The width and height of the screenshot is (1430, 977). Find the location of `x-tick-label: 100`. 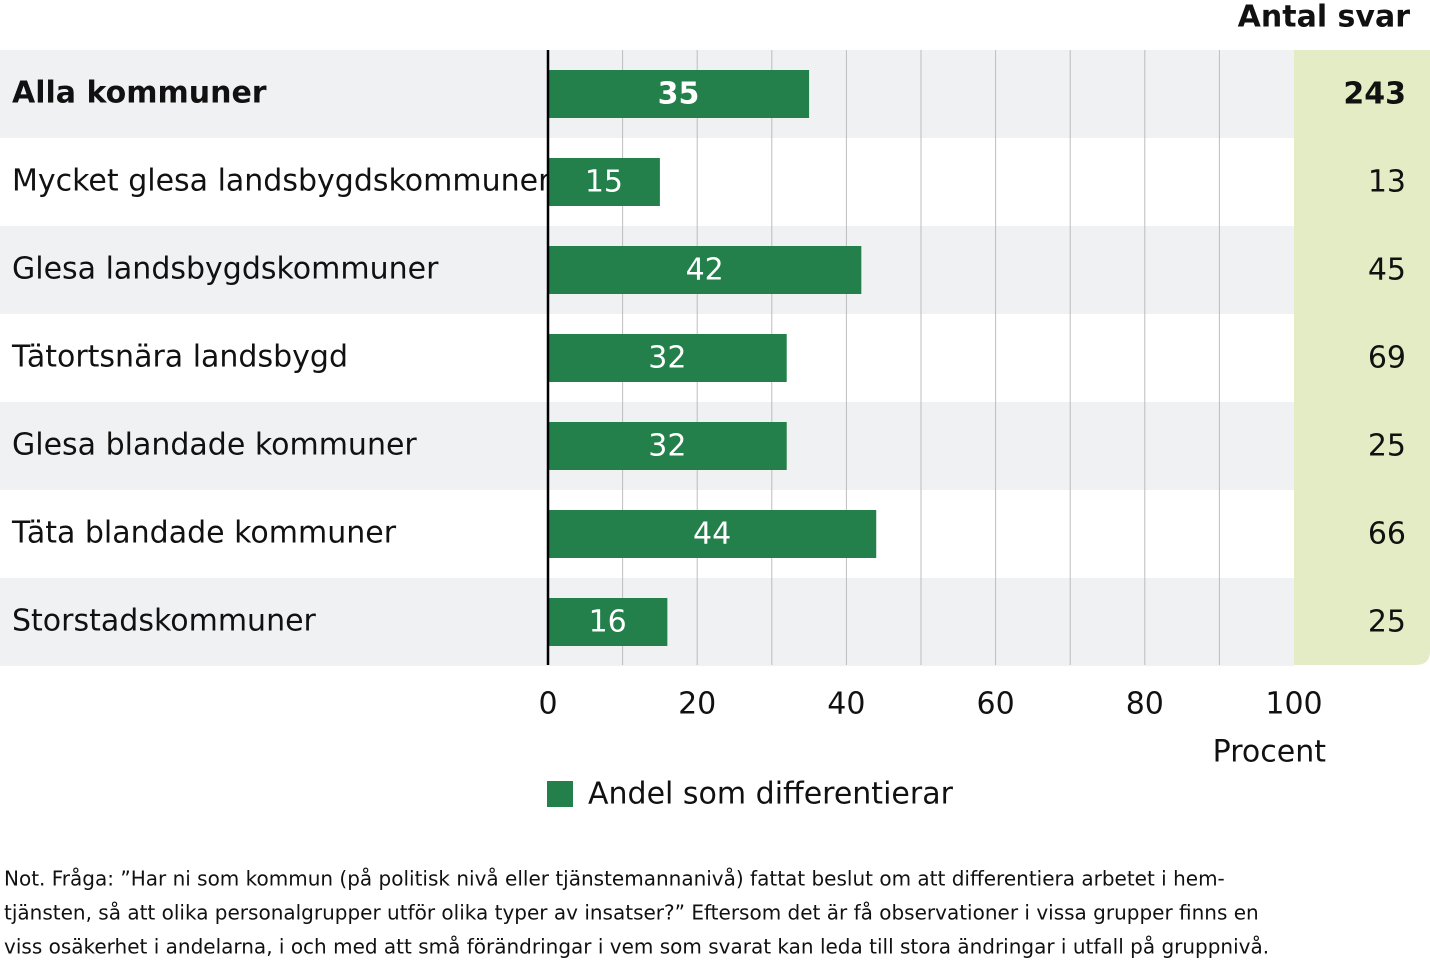

x-tick-label: 100 is located at coordinates (1293, 704).